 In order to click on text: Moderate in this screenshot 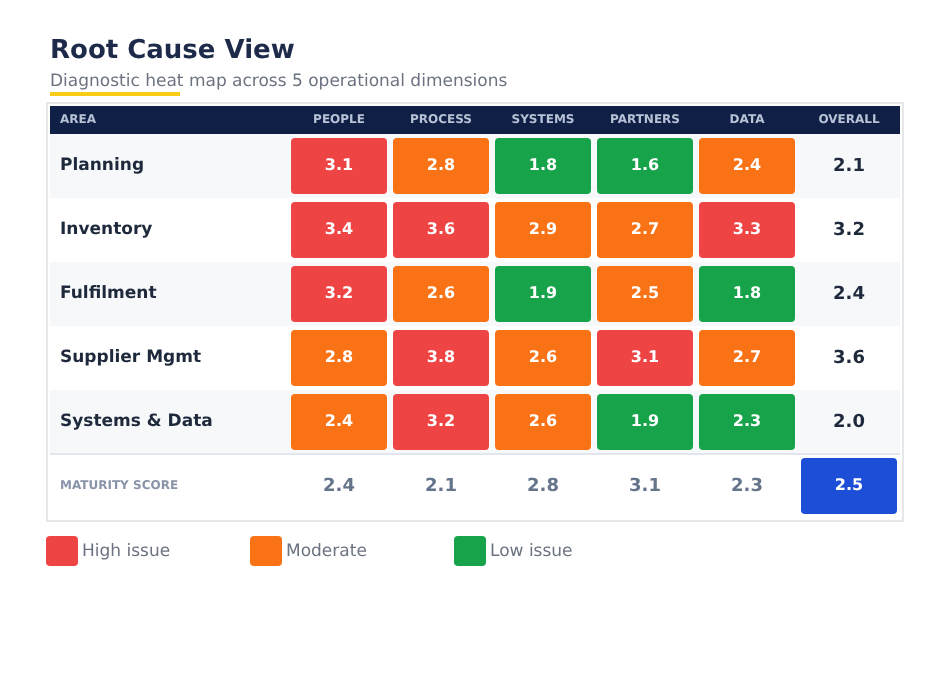, I will do `click(326, 551)`.